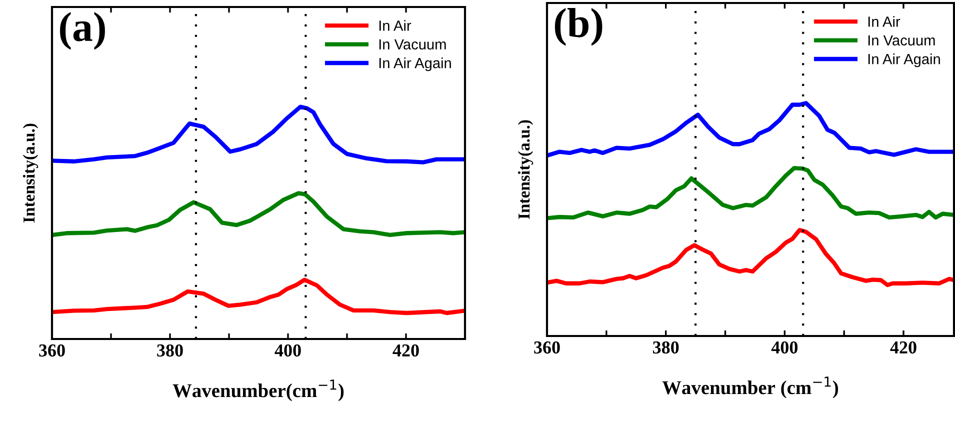 The width and height of the screenshot is (955, 421). I want to click on text: (b), so click(578, 27).